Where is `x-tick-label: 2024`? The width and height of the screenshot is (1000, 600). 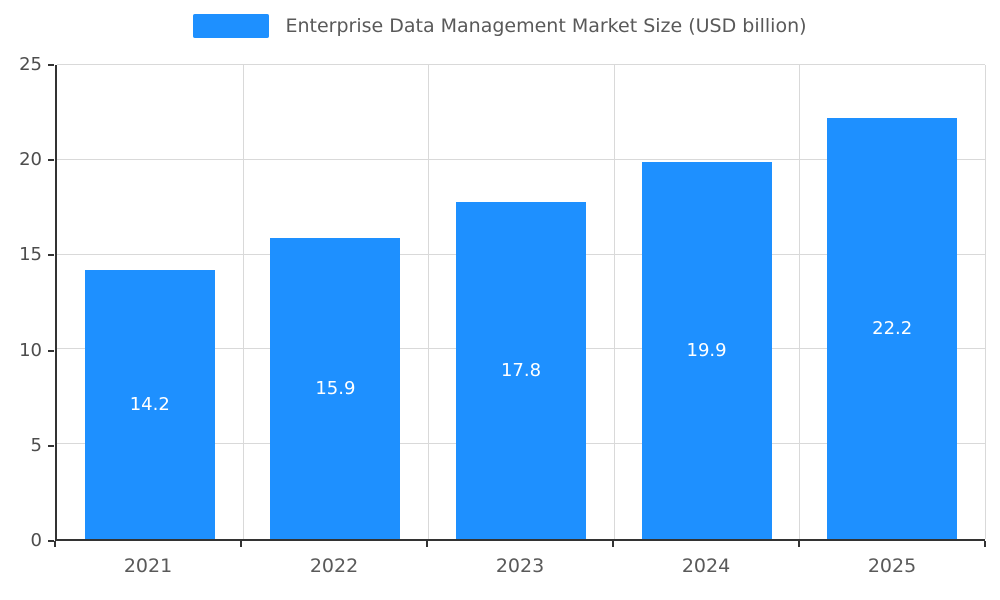
x-tick-label: 2024 is located at coordinates (706, 566).